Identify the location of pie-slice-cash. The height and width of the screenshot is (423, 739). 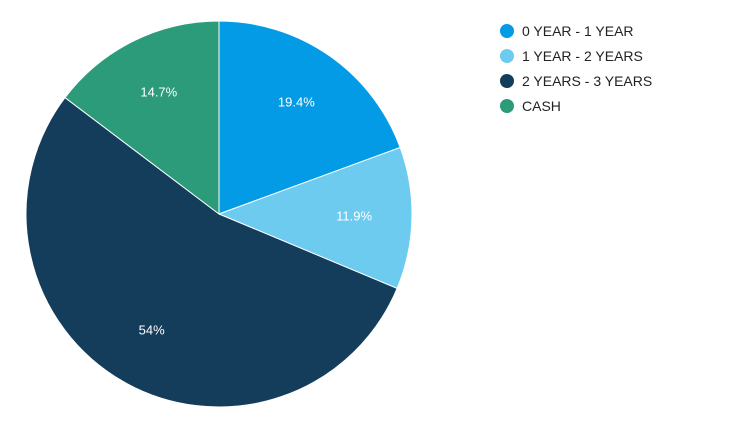
(142, 118).